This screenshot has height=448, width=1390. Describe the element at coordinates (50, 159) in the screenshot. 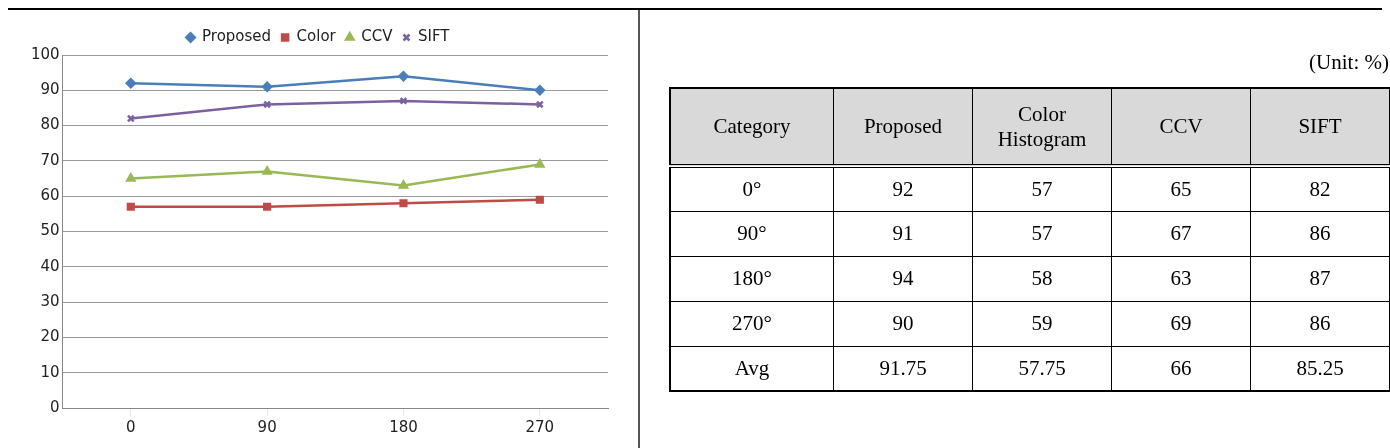

I see `y-tick-label: 70` at that location.